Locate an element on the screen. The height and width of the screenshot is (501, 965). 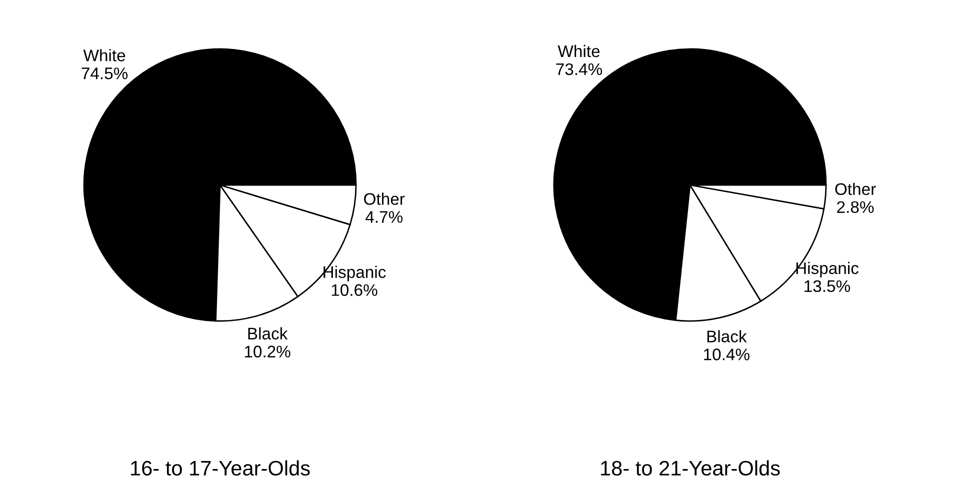
data-label: 13.5% is located at coordinates (827, 286).